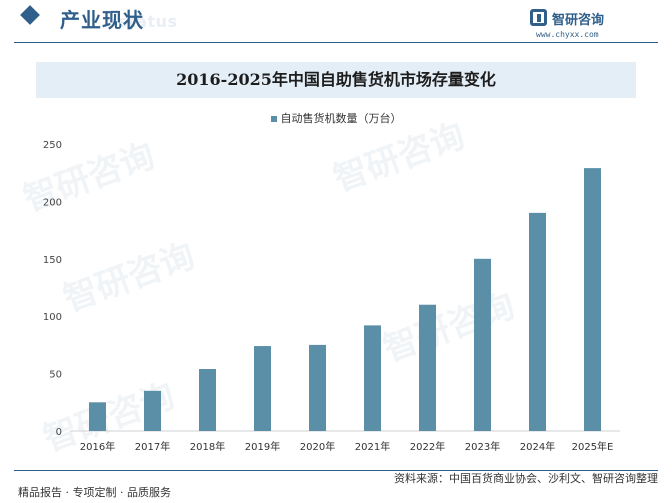 This screenshot has height=503, width=672. What do you see at coordinates (538, 17) in the screenshot?
I see `logo-icon` at bounding box center [538, 17].